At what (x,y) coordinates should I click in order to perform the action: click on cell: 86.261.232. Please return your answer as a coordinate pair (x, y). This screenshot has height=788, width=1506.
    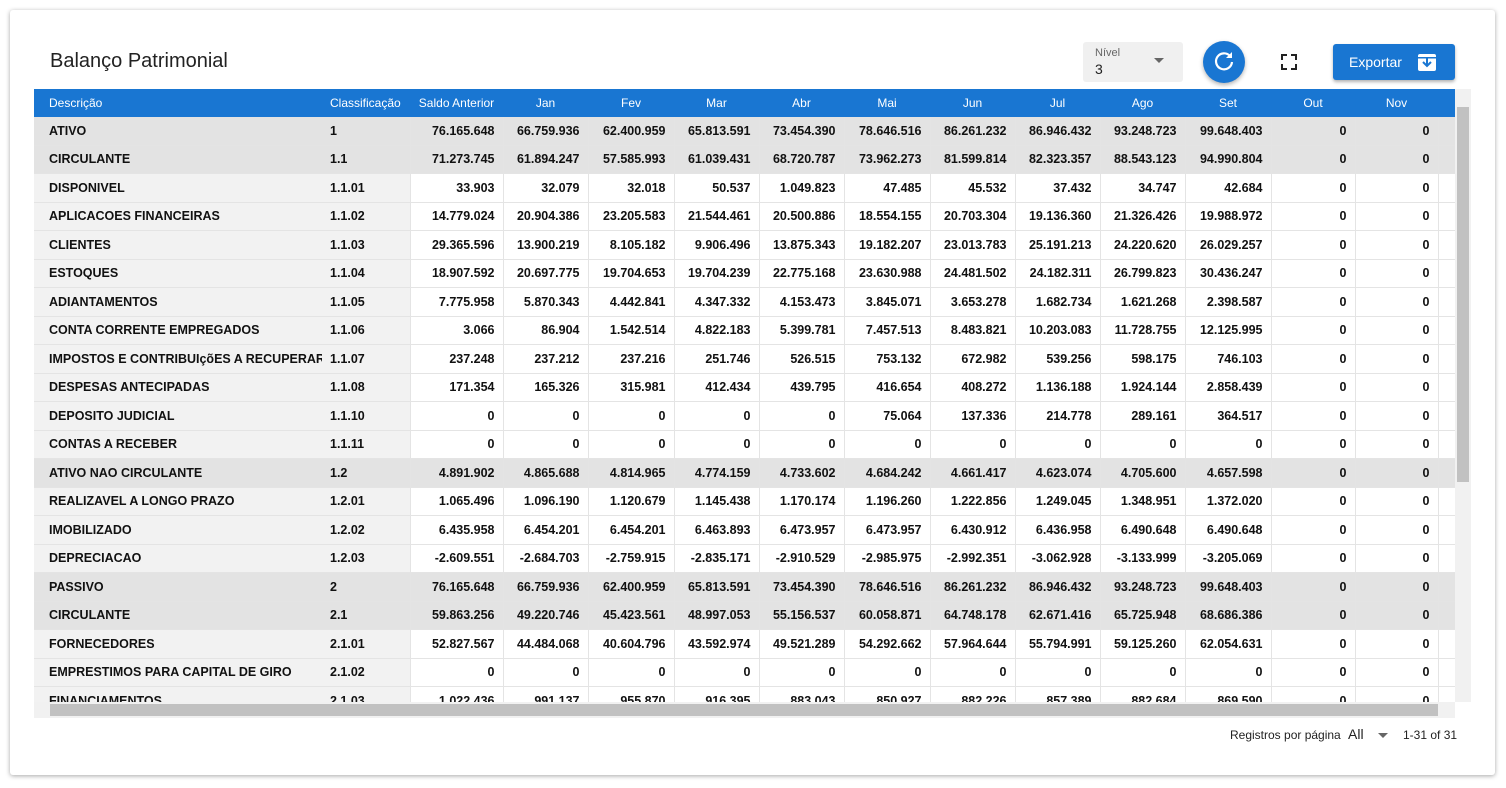
    Looking at the image, I should click on (973, 587).